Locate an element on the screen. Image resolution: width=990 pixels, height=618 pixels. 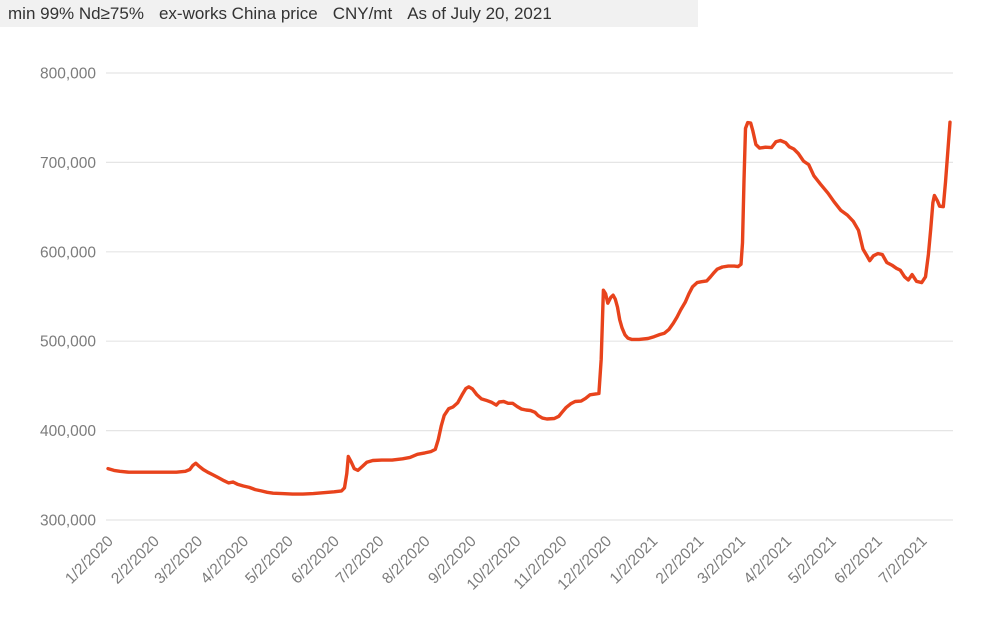
x-axis-label: 4/2/2020 is located at coordinates (225, 560).